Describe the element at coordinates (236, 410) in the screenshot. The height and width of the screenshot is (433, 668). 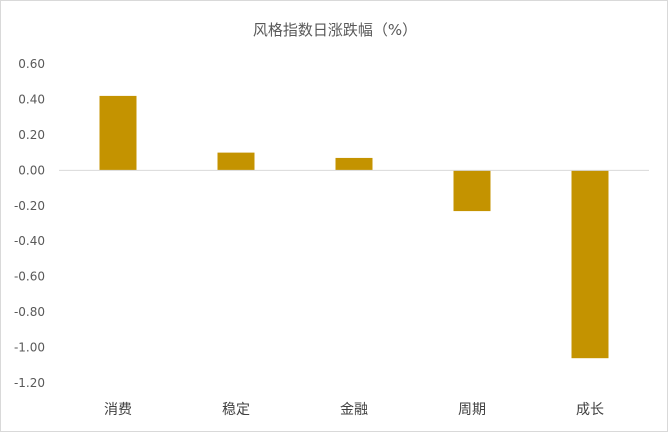
I see `x-category-label: 稳定` at that location.